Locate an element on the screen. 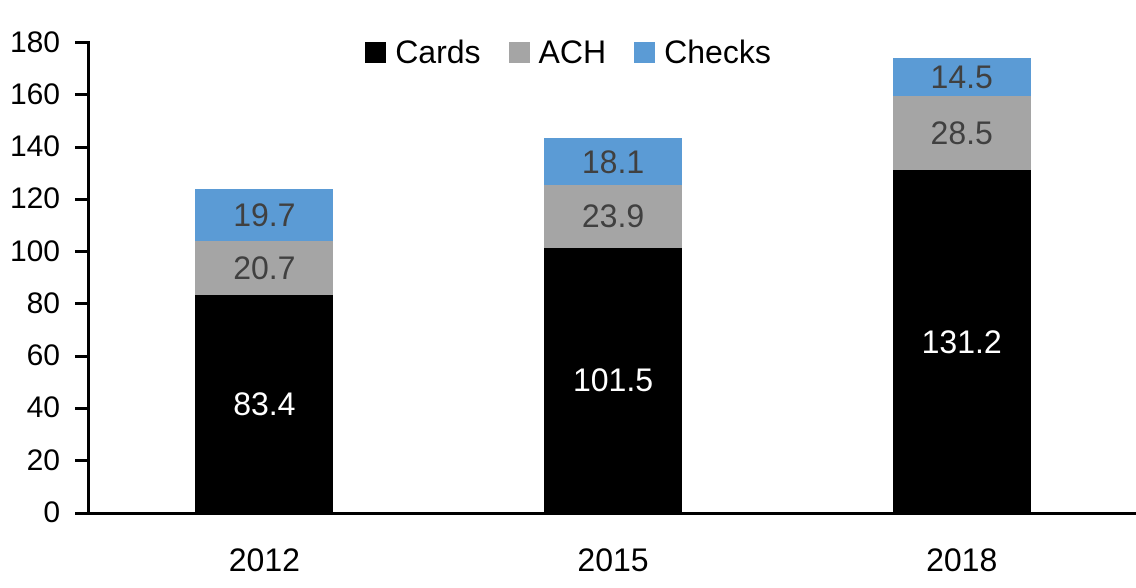 The height and width of the screenshot is (588, 1136). legend-swatch-ach is located at coordinates (519, 52).